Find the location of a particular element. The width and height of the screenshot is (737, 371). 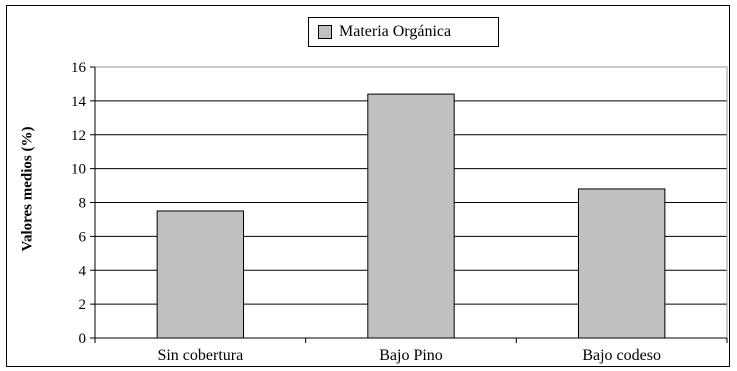

y-tick-label: 4 is located at coordinates (83, 271).